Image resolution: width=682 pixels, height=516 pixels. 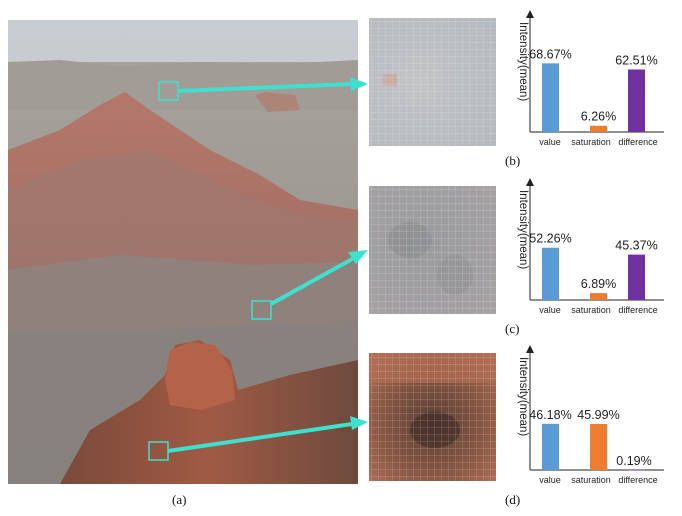 I want to click on value-label: 62.51%, so click(x=636, y=60).